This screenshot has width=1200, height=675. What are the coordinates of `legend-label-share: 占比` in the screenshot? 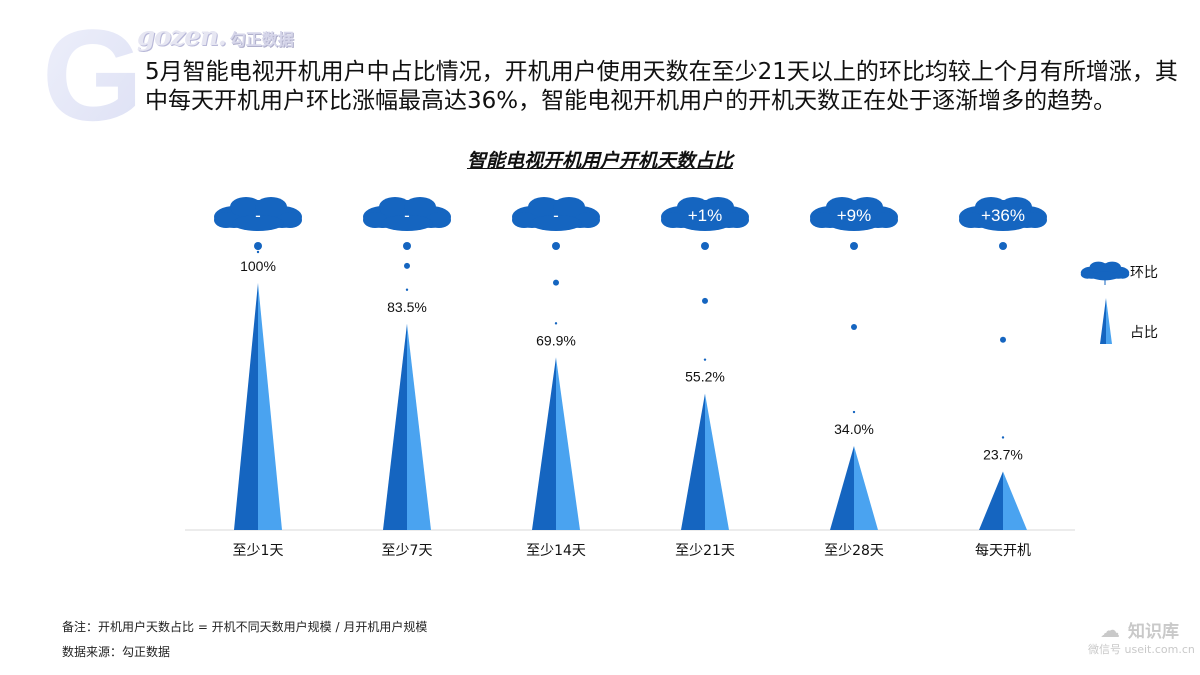 It's located at (1144, 333).